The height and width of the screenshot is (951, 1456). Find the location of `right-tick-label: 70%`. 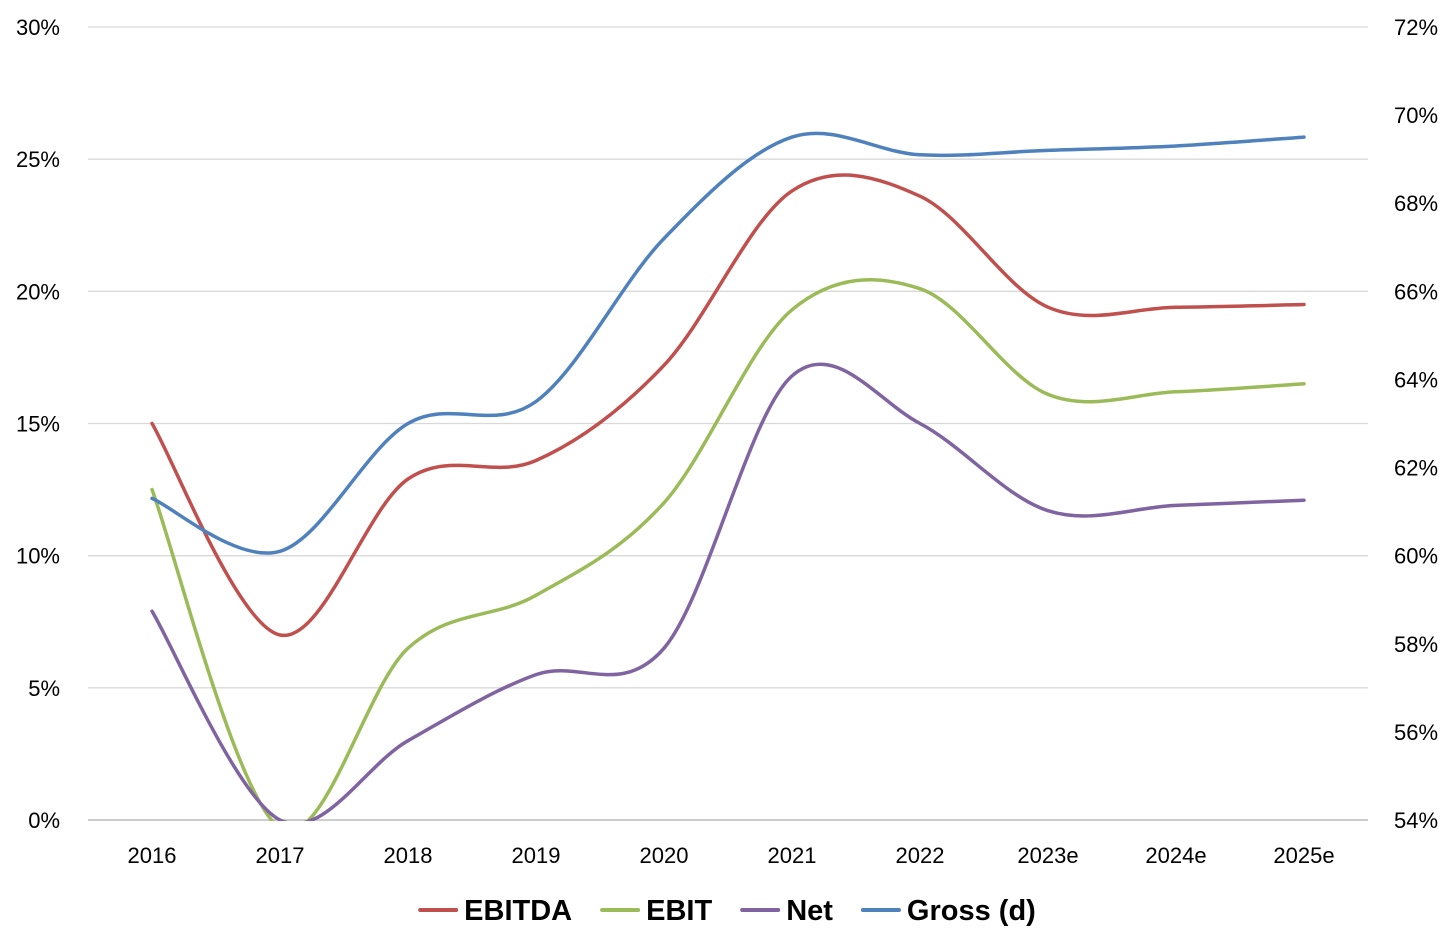

right-tick-label: 70% is located at coordinates (1416, 115).